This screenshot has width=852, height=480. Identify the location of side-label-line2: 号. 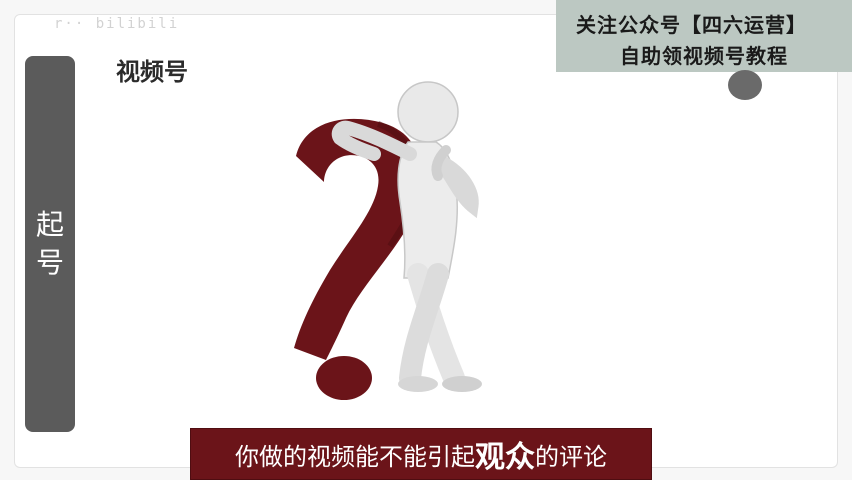
(49, 262).